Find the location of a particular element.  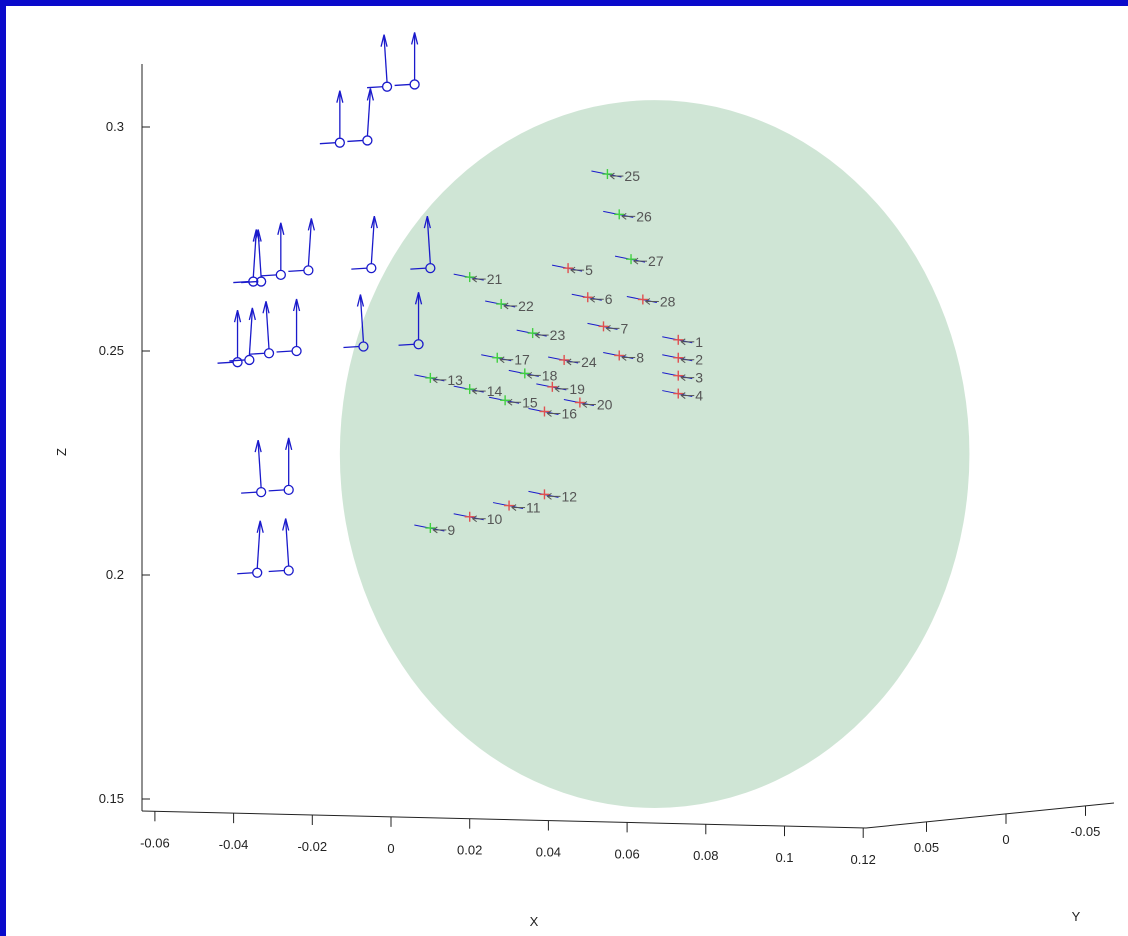

point-label: 28 is located at coordinates (668, 301).